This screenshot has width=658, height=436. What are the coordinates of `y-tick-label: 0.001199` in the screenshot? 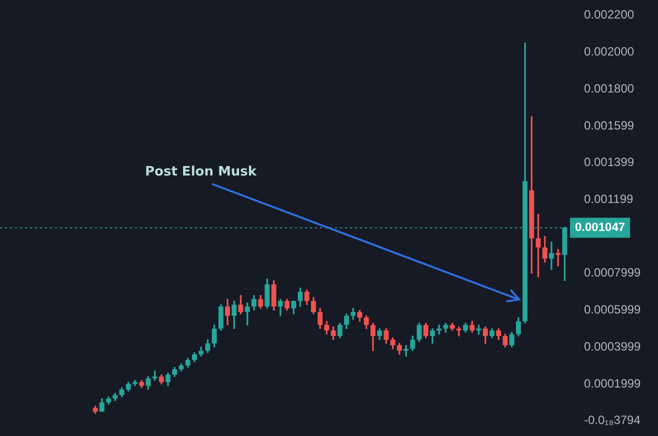 It's located at (609, 199).